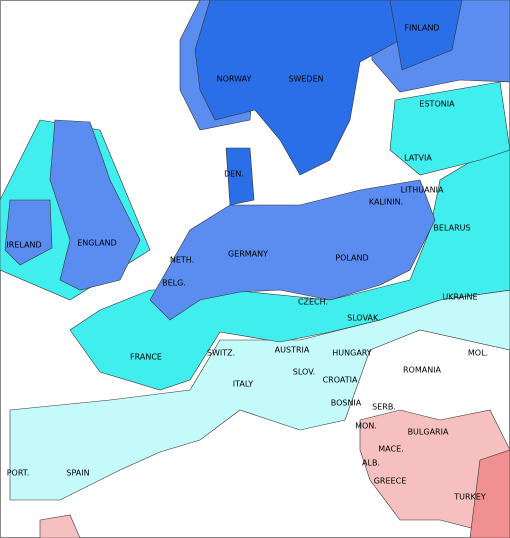 The image size is (510, 538). Describe the element at coordinates (146, 357) in the screenshot. I see `country-label: FRANCE` at that location.